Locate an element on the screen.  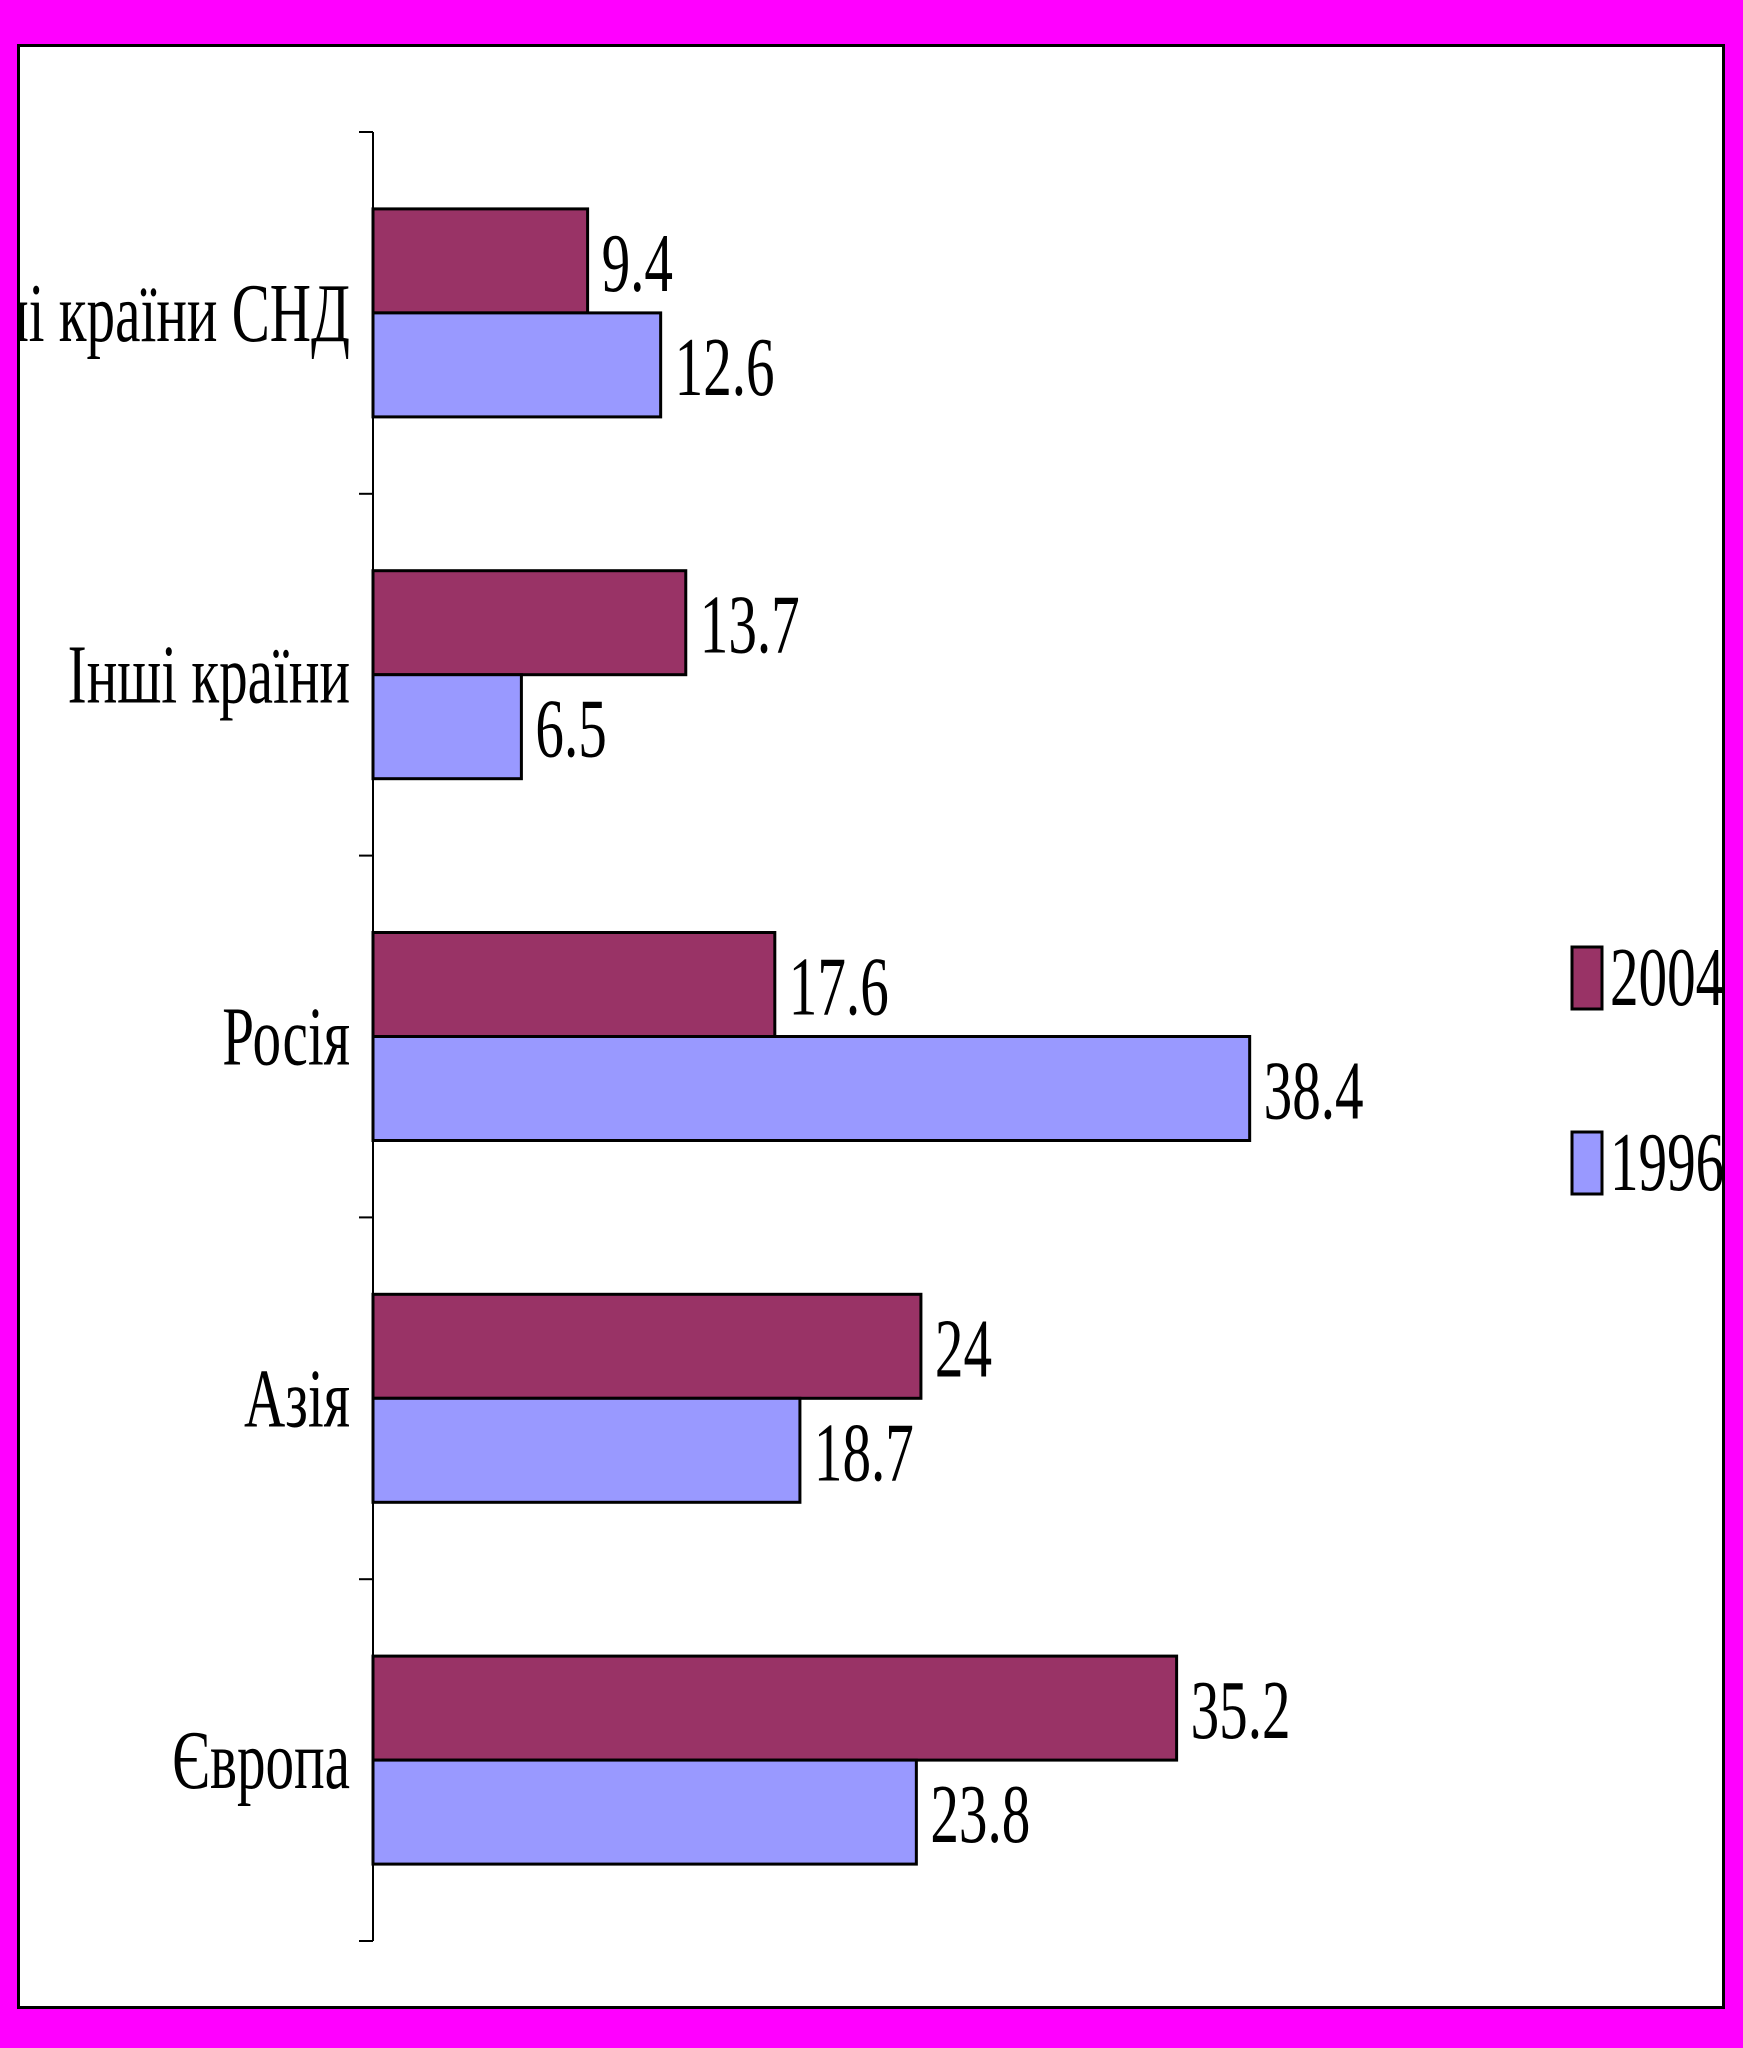
legend-swatch-2004 is located at coordinates (1587, 978).